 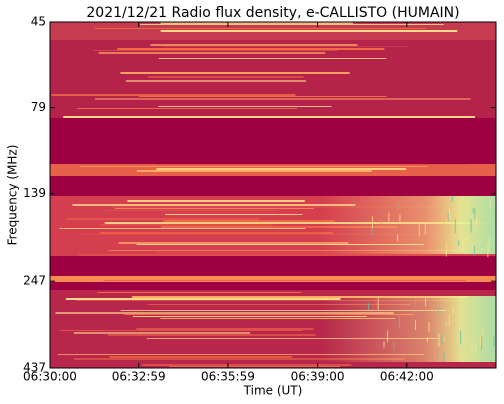 What do you see at coordinates (34, 281) in the screenshot?
I see `y-tick-label: 247` at bounding box center [34, 281].